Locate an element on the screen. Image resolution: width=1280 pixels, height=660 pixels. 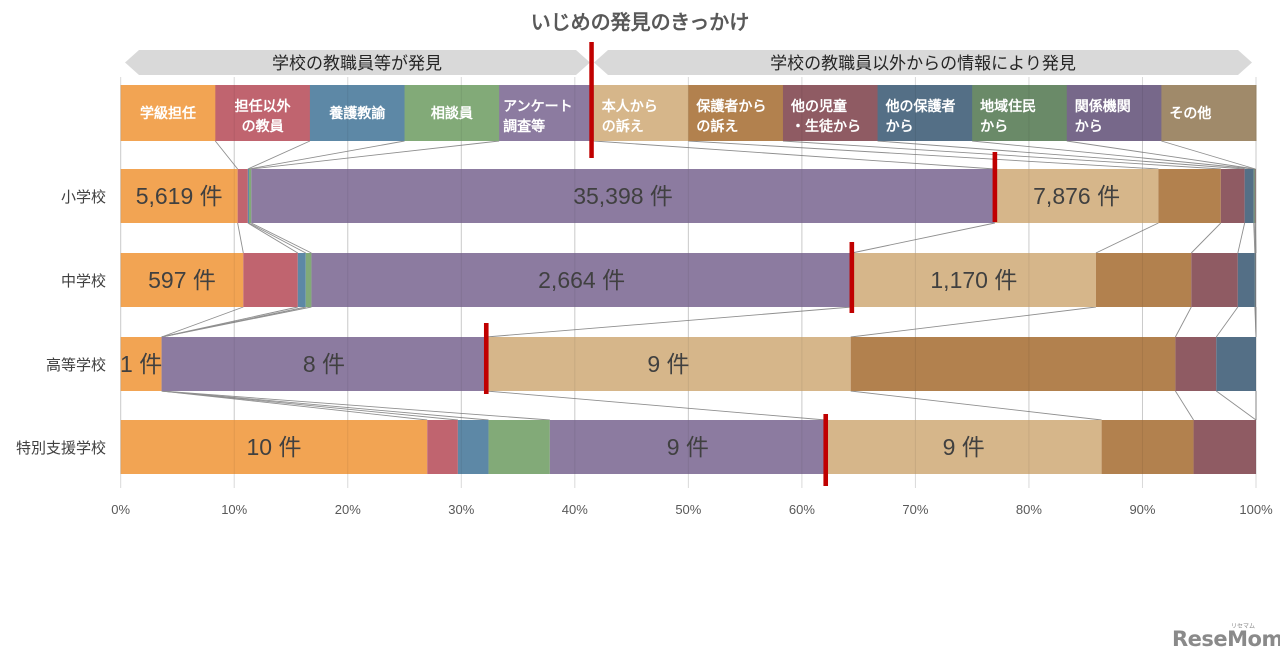
x-tick-label: 10% is located at coordinates (234, 509).